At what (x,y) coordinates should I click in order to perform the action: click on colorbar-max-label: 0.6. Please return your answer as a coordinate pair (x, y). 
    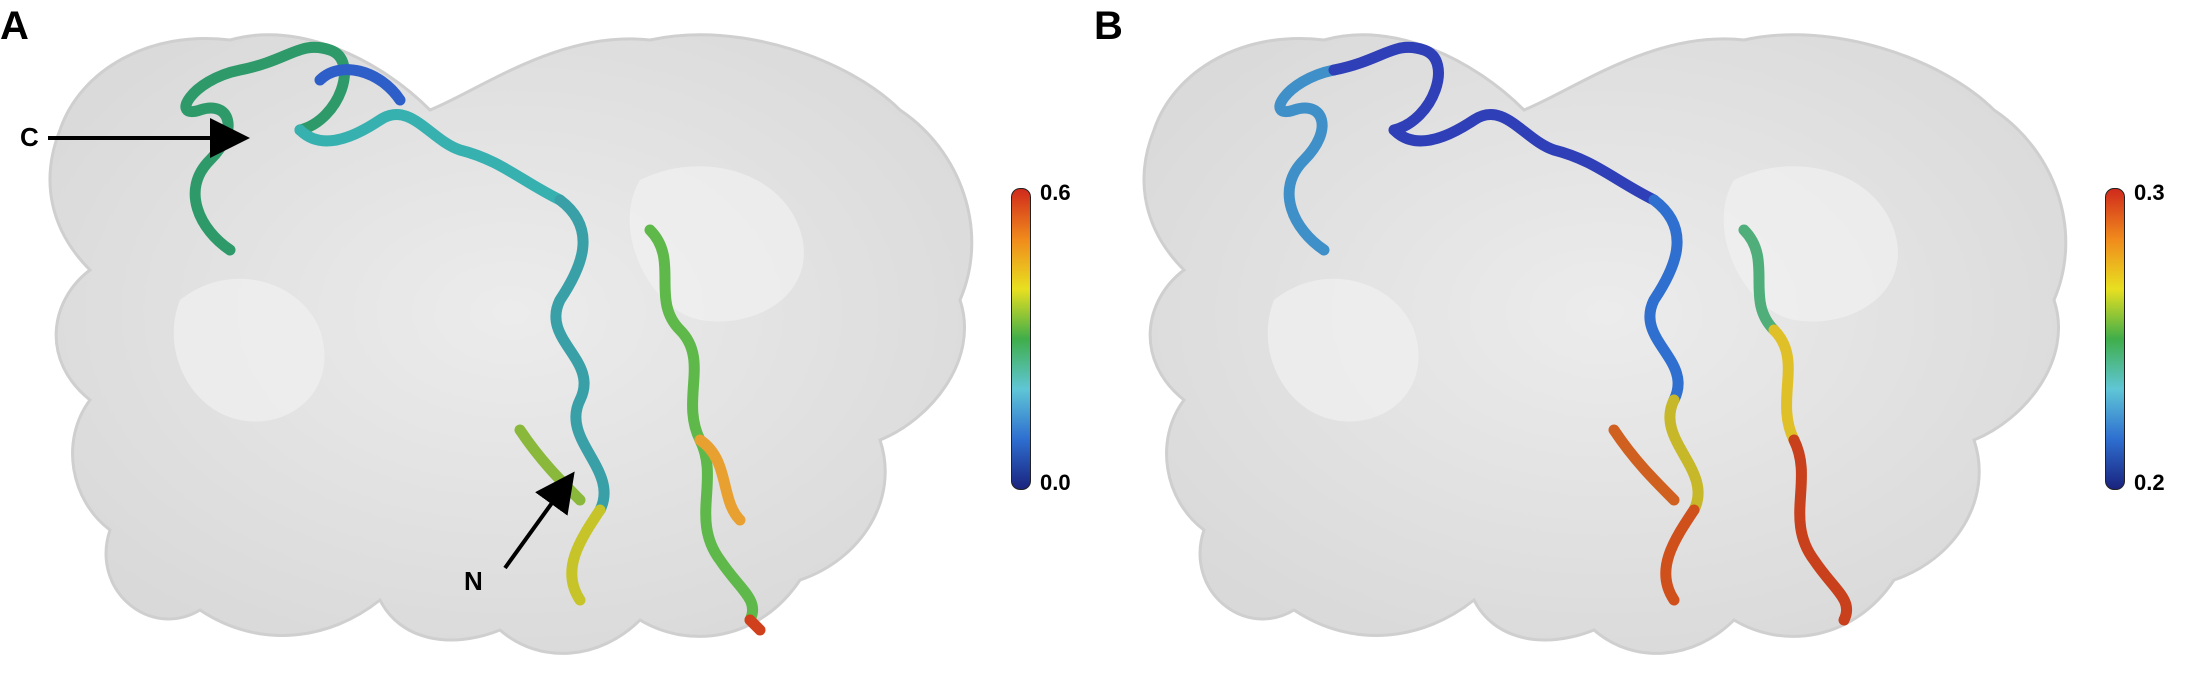
    Looking at the image, I should click on (1055, 192).